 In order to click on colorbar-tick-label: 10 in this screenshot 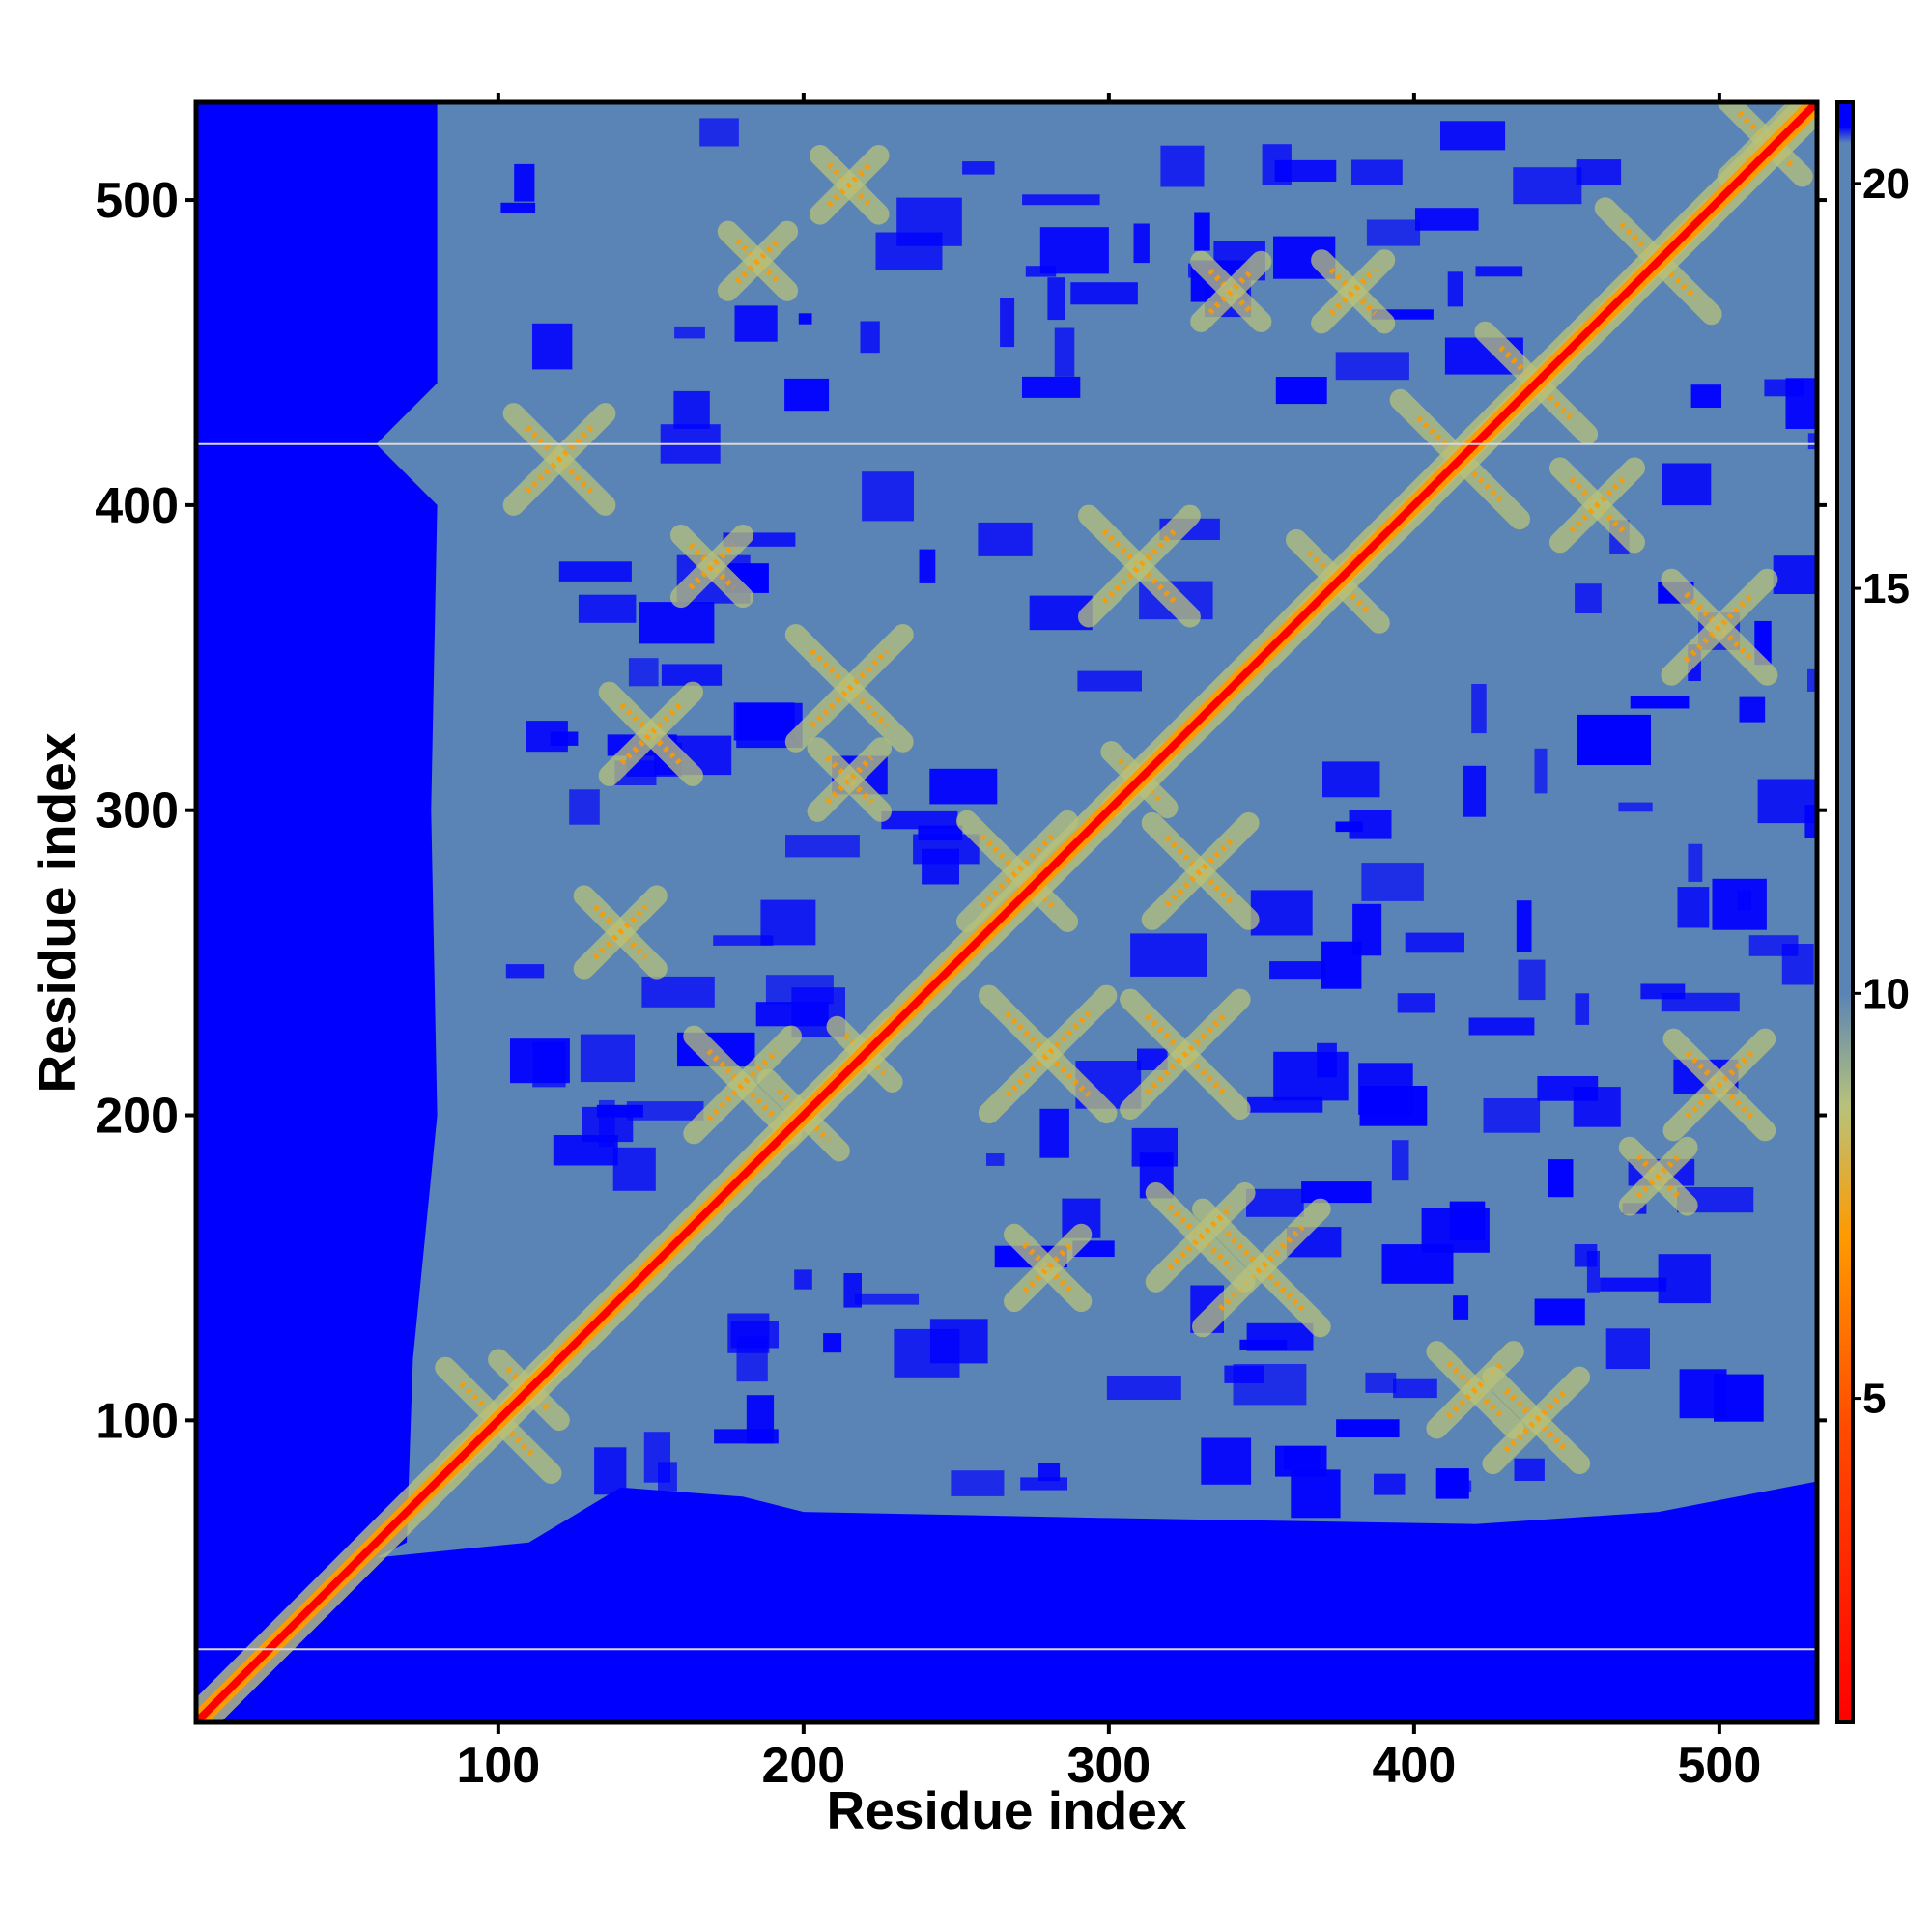, I will do `click(1886, 993)`.